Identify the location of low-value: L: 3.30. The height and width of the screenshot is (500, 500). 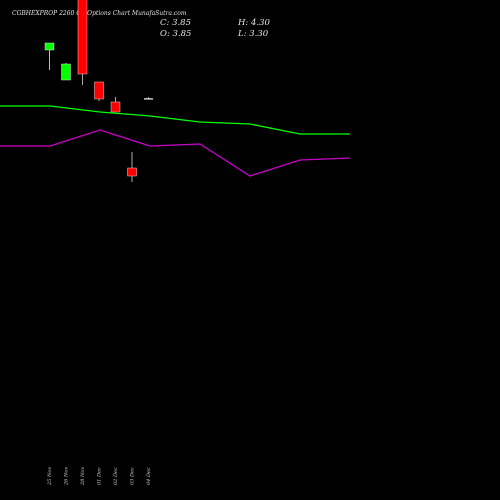
(253, 34).